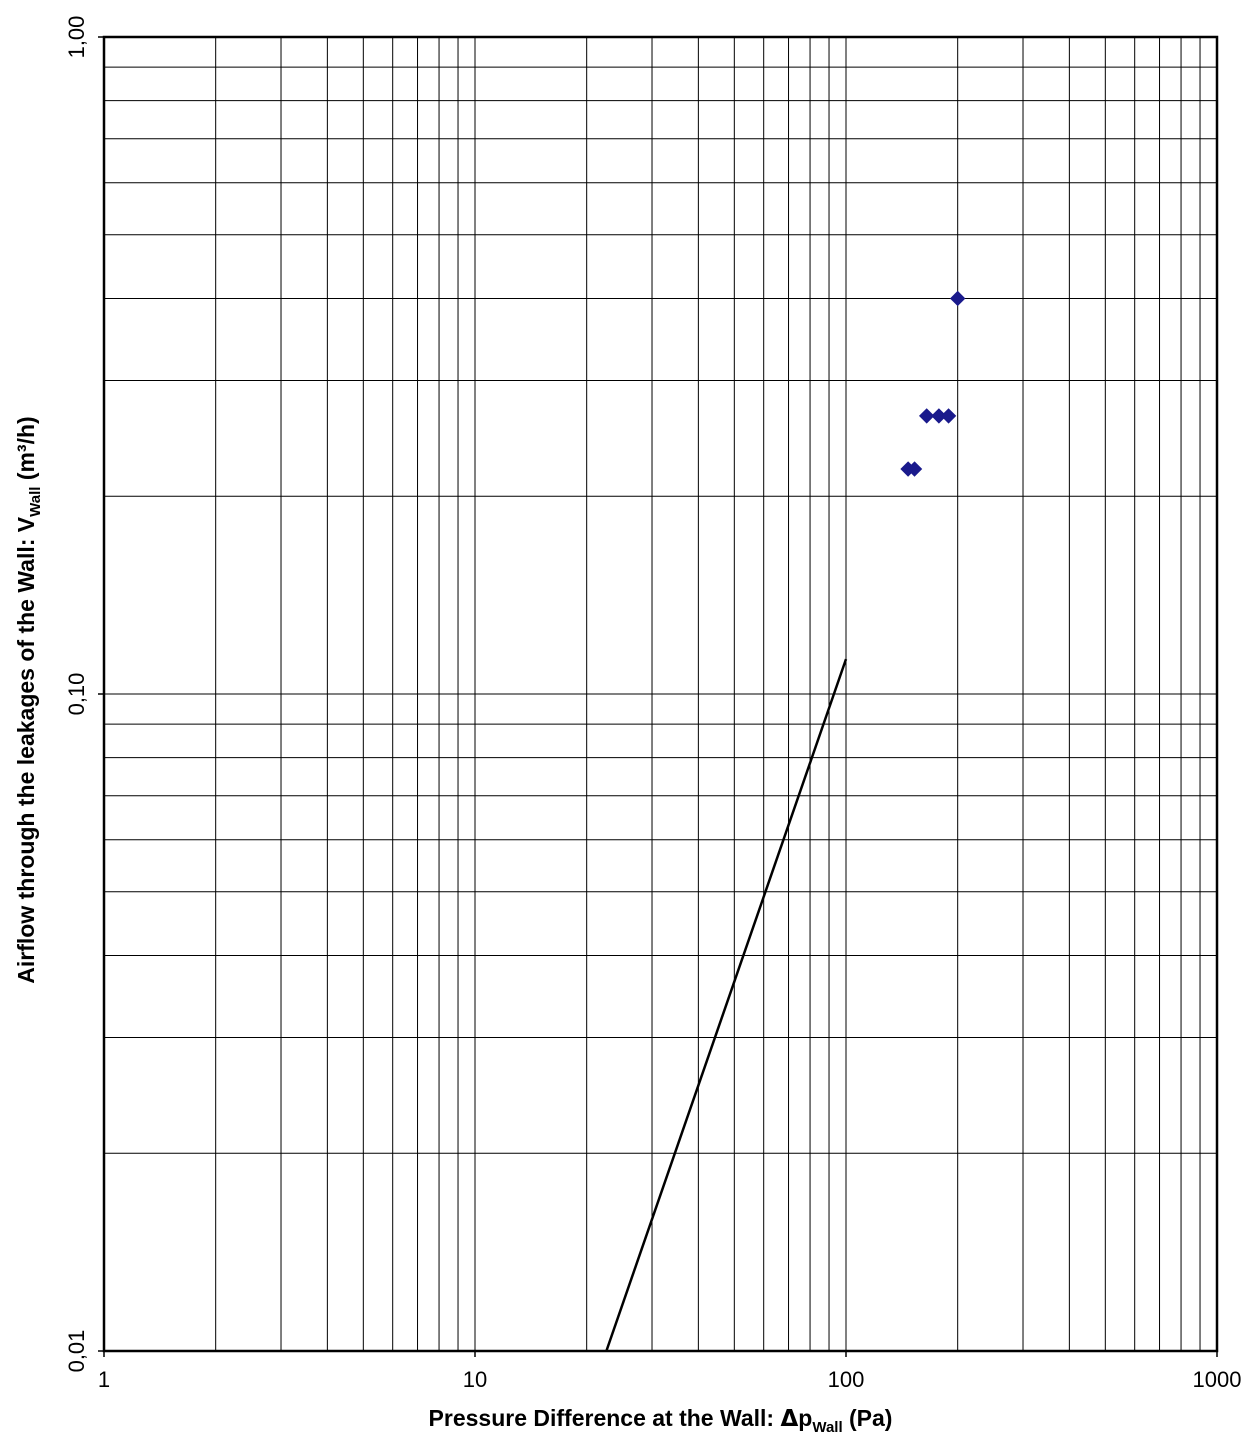 Image resolution: width=1250 pixels, height=1443 pixels. I want to click on x-tick-label: 1000, so click(1217, 1379).